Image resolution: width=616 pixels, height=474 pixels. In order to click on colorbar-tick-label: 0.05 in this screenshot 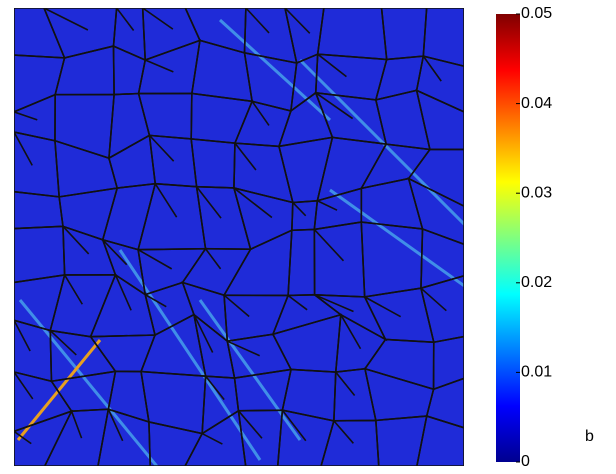, I will do `click(536, 13)`.